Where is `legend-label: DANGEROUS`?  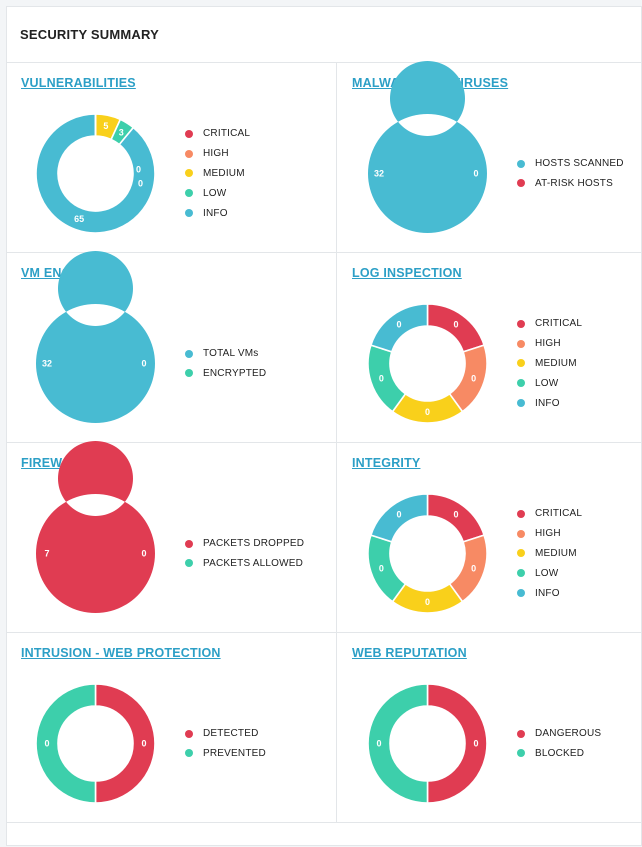 legend-label: DANGEROUS is located at coordinates (568, 734).